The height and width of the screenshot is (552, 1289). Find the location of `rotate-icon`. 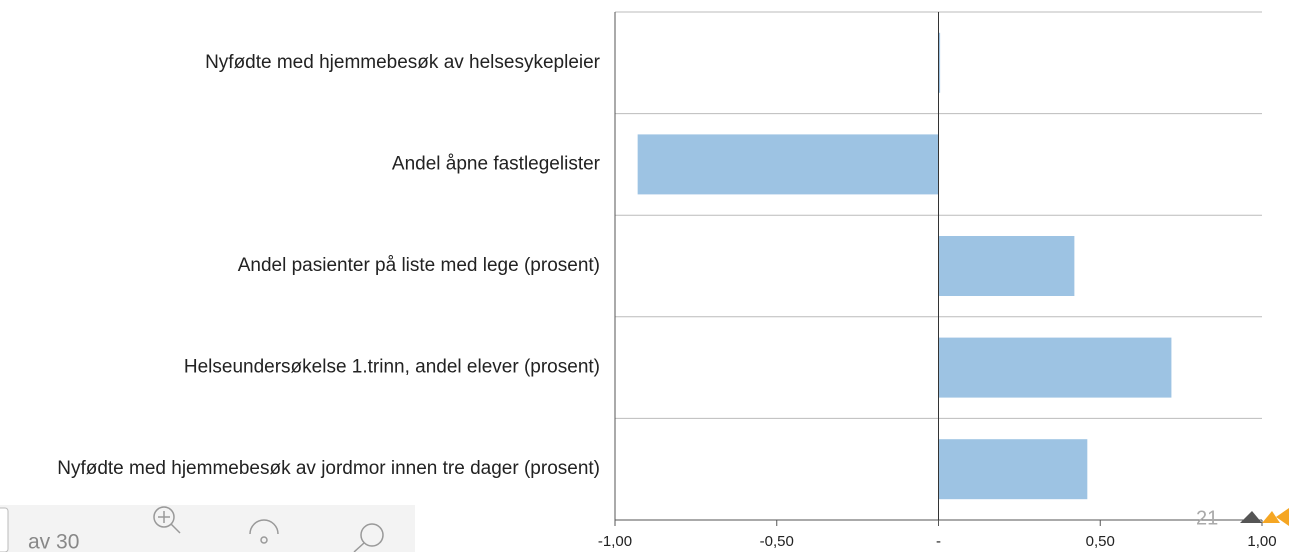

rotate-icon is located at coordinates (264, 531).